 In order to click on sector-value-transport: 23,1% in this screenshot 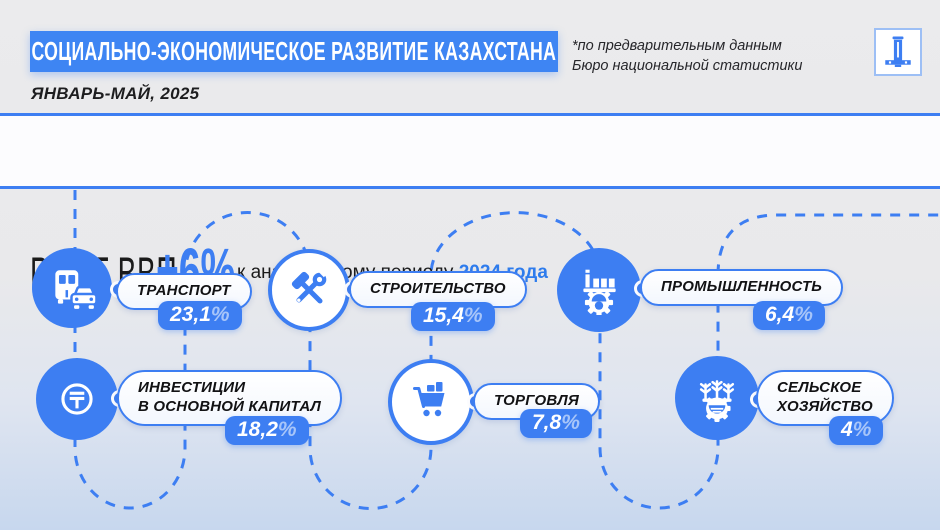, I will do `click(200, 315)`.